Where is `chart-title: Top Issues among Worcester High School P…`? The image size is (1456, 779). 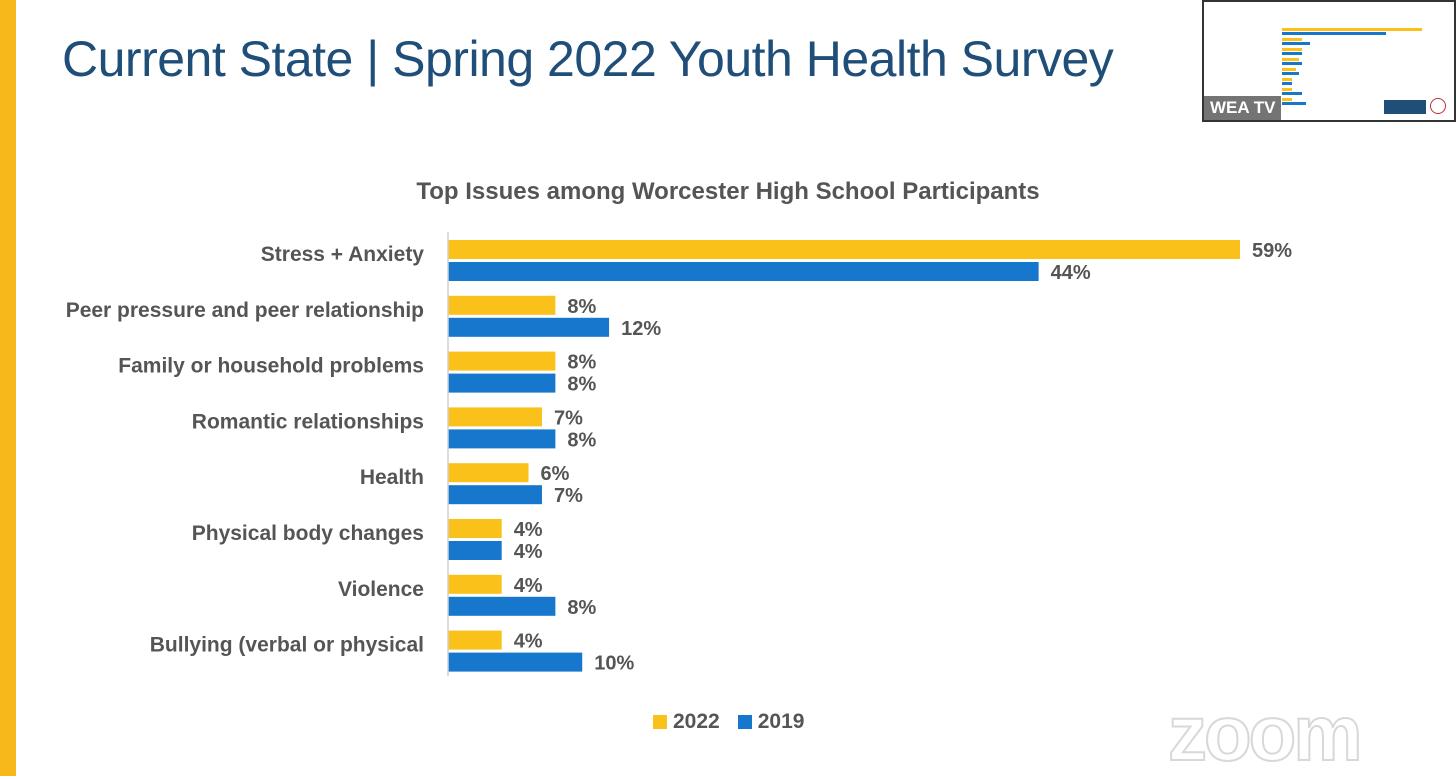
chart-title: Top Issues among Worcester High School P… is located at coordinates (728, 191).